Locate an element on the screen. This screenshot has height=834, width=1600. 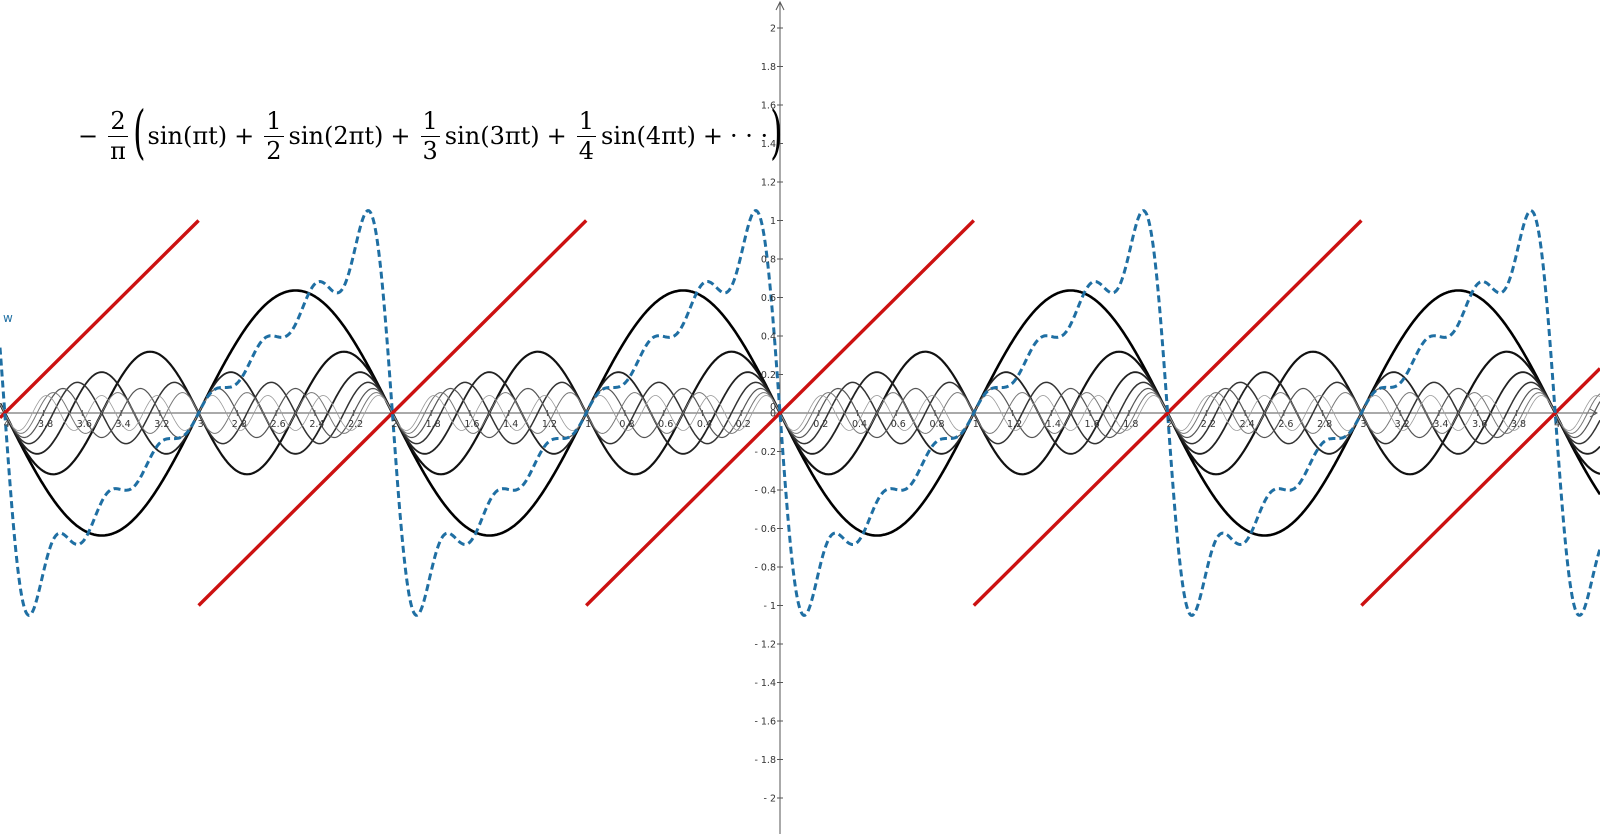
y-tick-label: - 0.6 is located at coordinates (765, 529).